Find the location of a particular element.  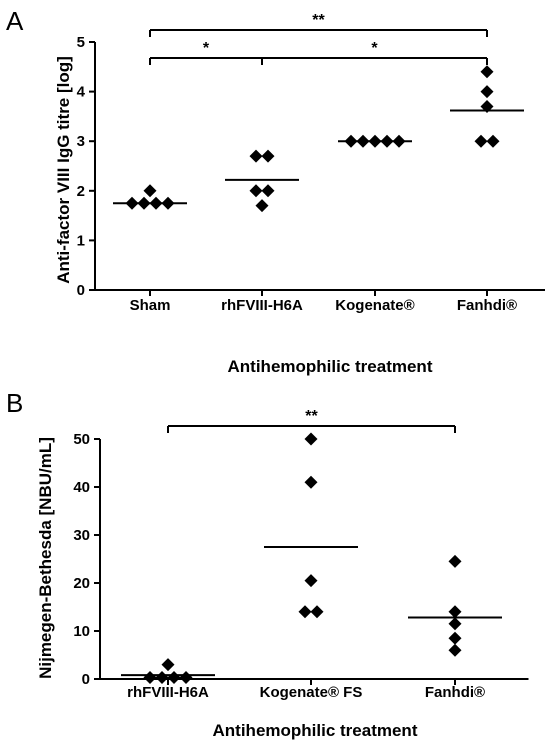

y-tick-label-b: 30 is located at coordinates (81, 535).